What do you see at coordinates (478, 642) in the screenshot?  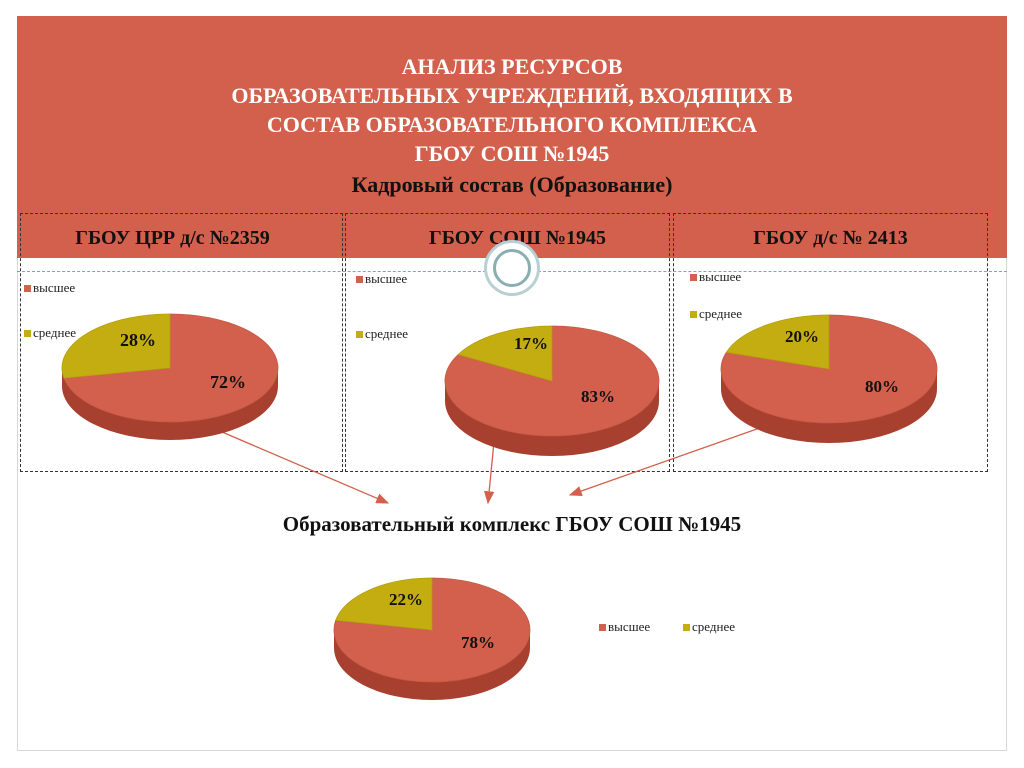 I see `data-label-higher: 78%` at bounding box center [478, 642].